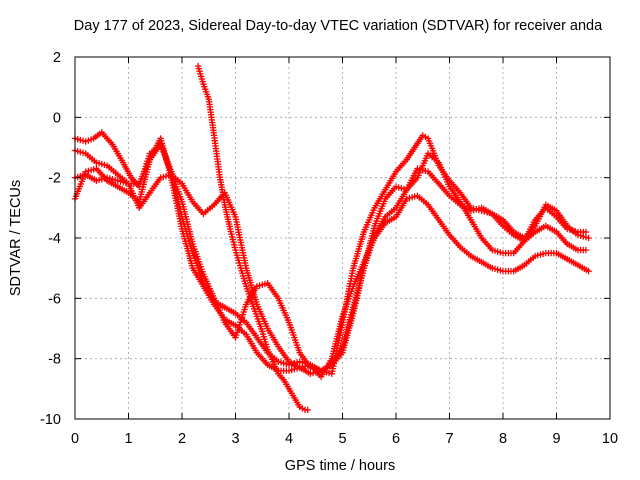  What do you see at coordinates (396, 439) in the screenshot?
I see `x-tick-label: 6` at bounding box center [396, 439].